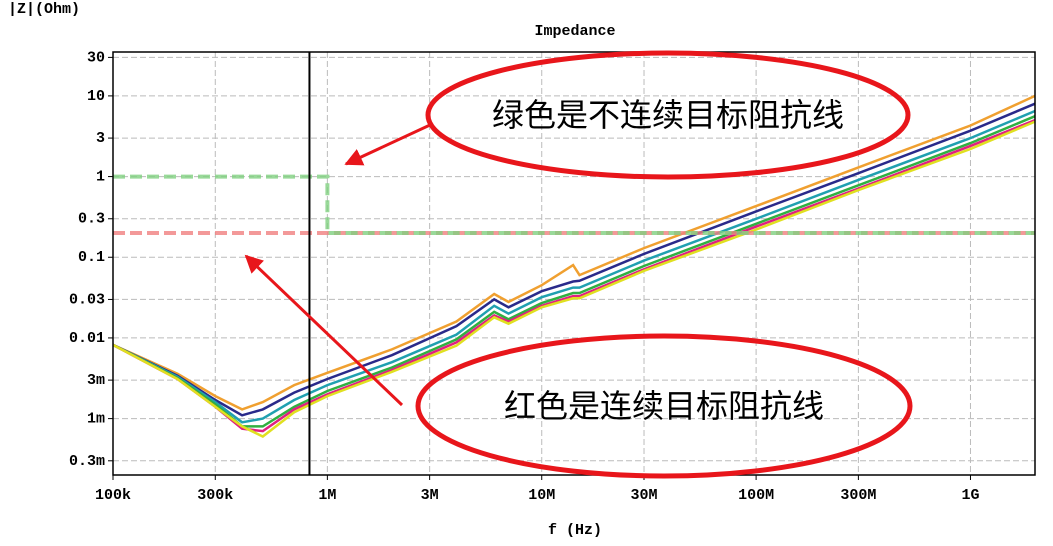  Describe the element at coordinates (113, 495) in the screenshot. I see `x-tick-label: 100k` at that location.